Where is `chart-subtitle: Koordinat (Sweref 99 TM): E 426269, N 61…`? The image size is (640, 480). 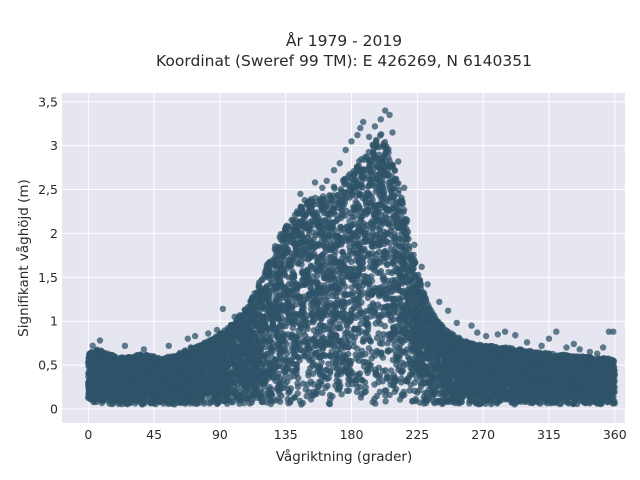 chart-subtitle: Koordinat (Sweref 99 TM): E 426269, N 61… is located at coordinates (344, 61).